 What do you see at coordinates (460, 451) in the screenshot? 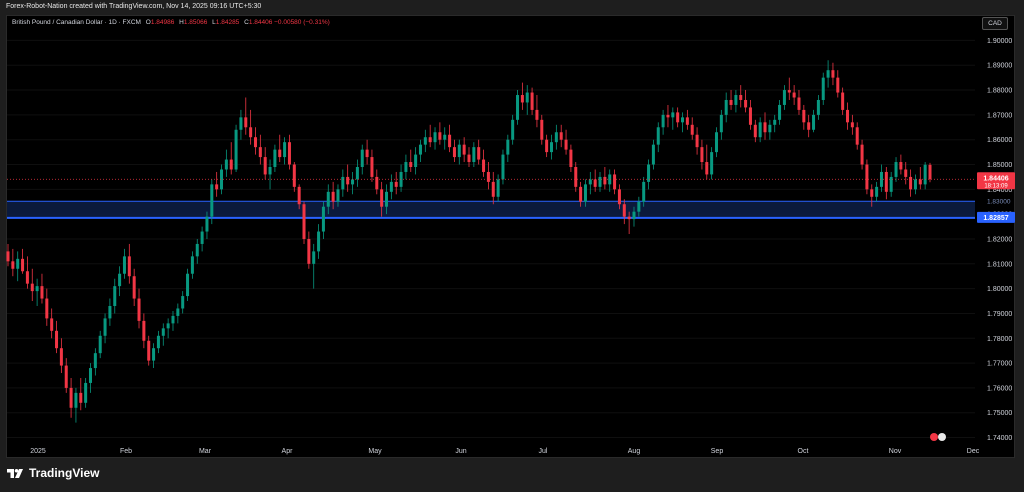
I see `time-tick-label: Jun` at bounding box center [460, 451].